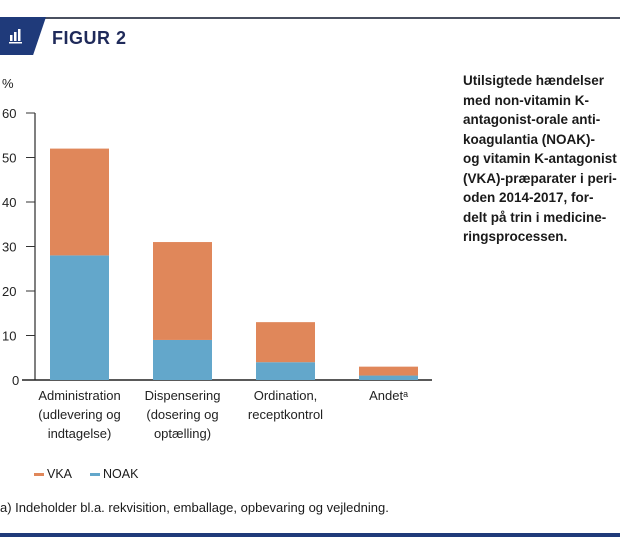 This screenshot has width=620, height=544. Describe the element at coordinates (532, 119) in the screenshot. I see `caption-line: antagonist-orale anti-` at that location.